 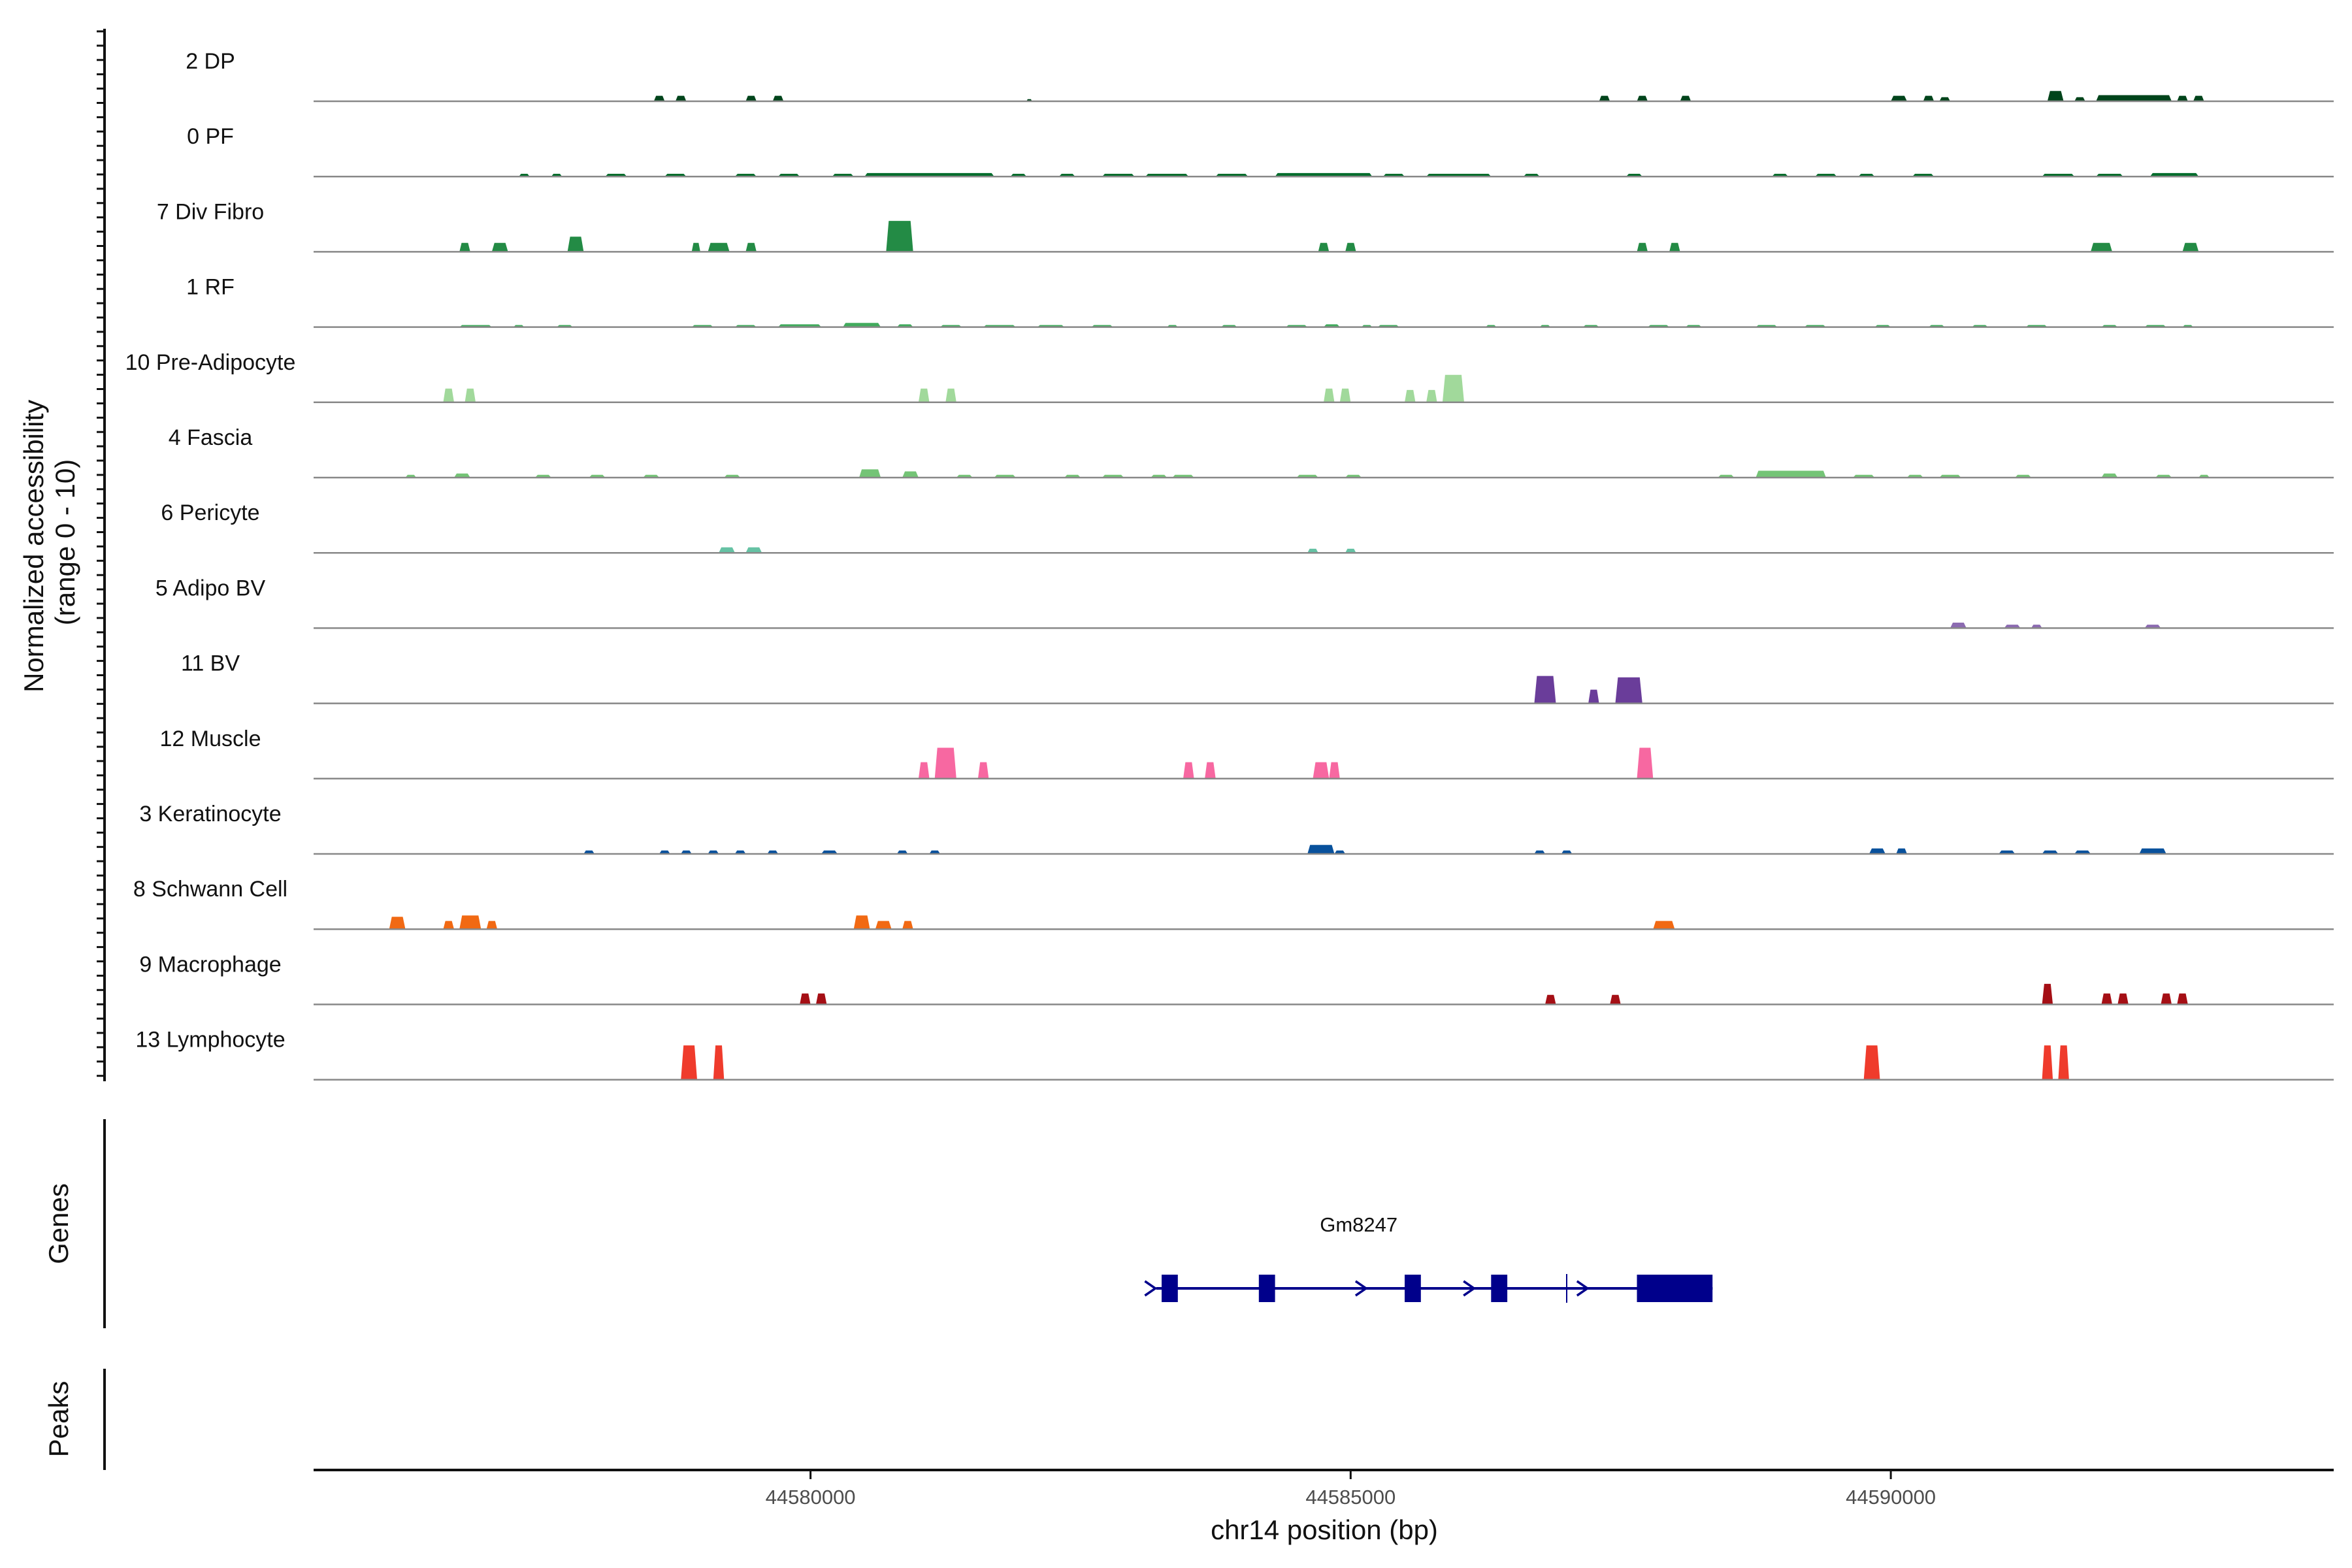 I want to click on coverage-y-axis-ticks, so click(x=101, y=553).